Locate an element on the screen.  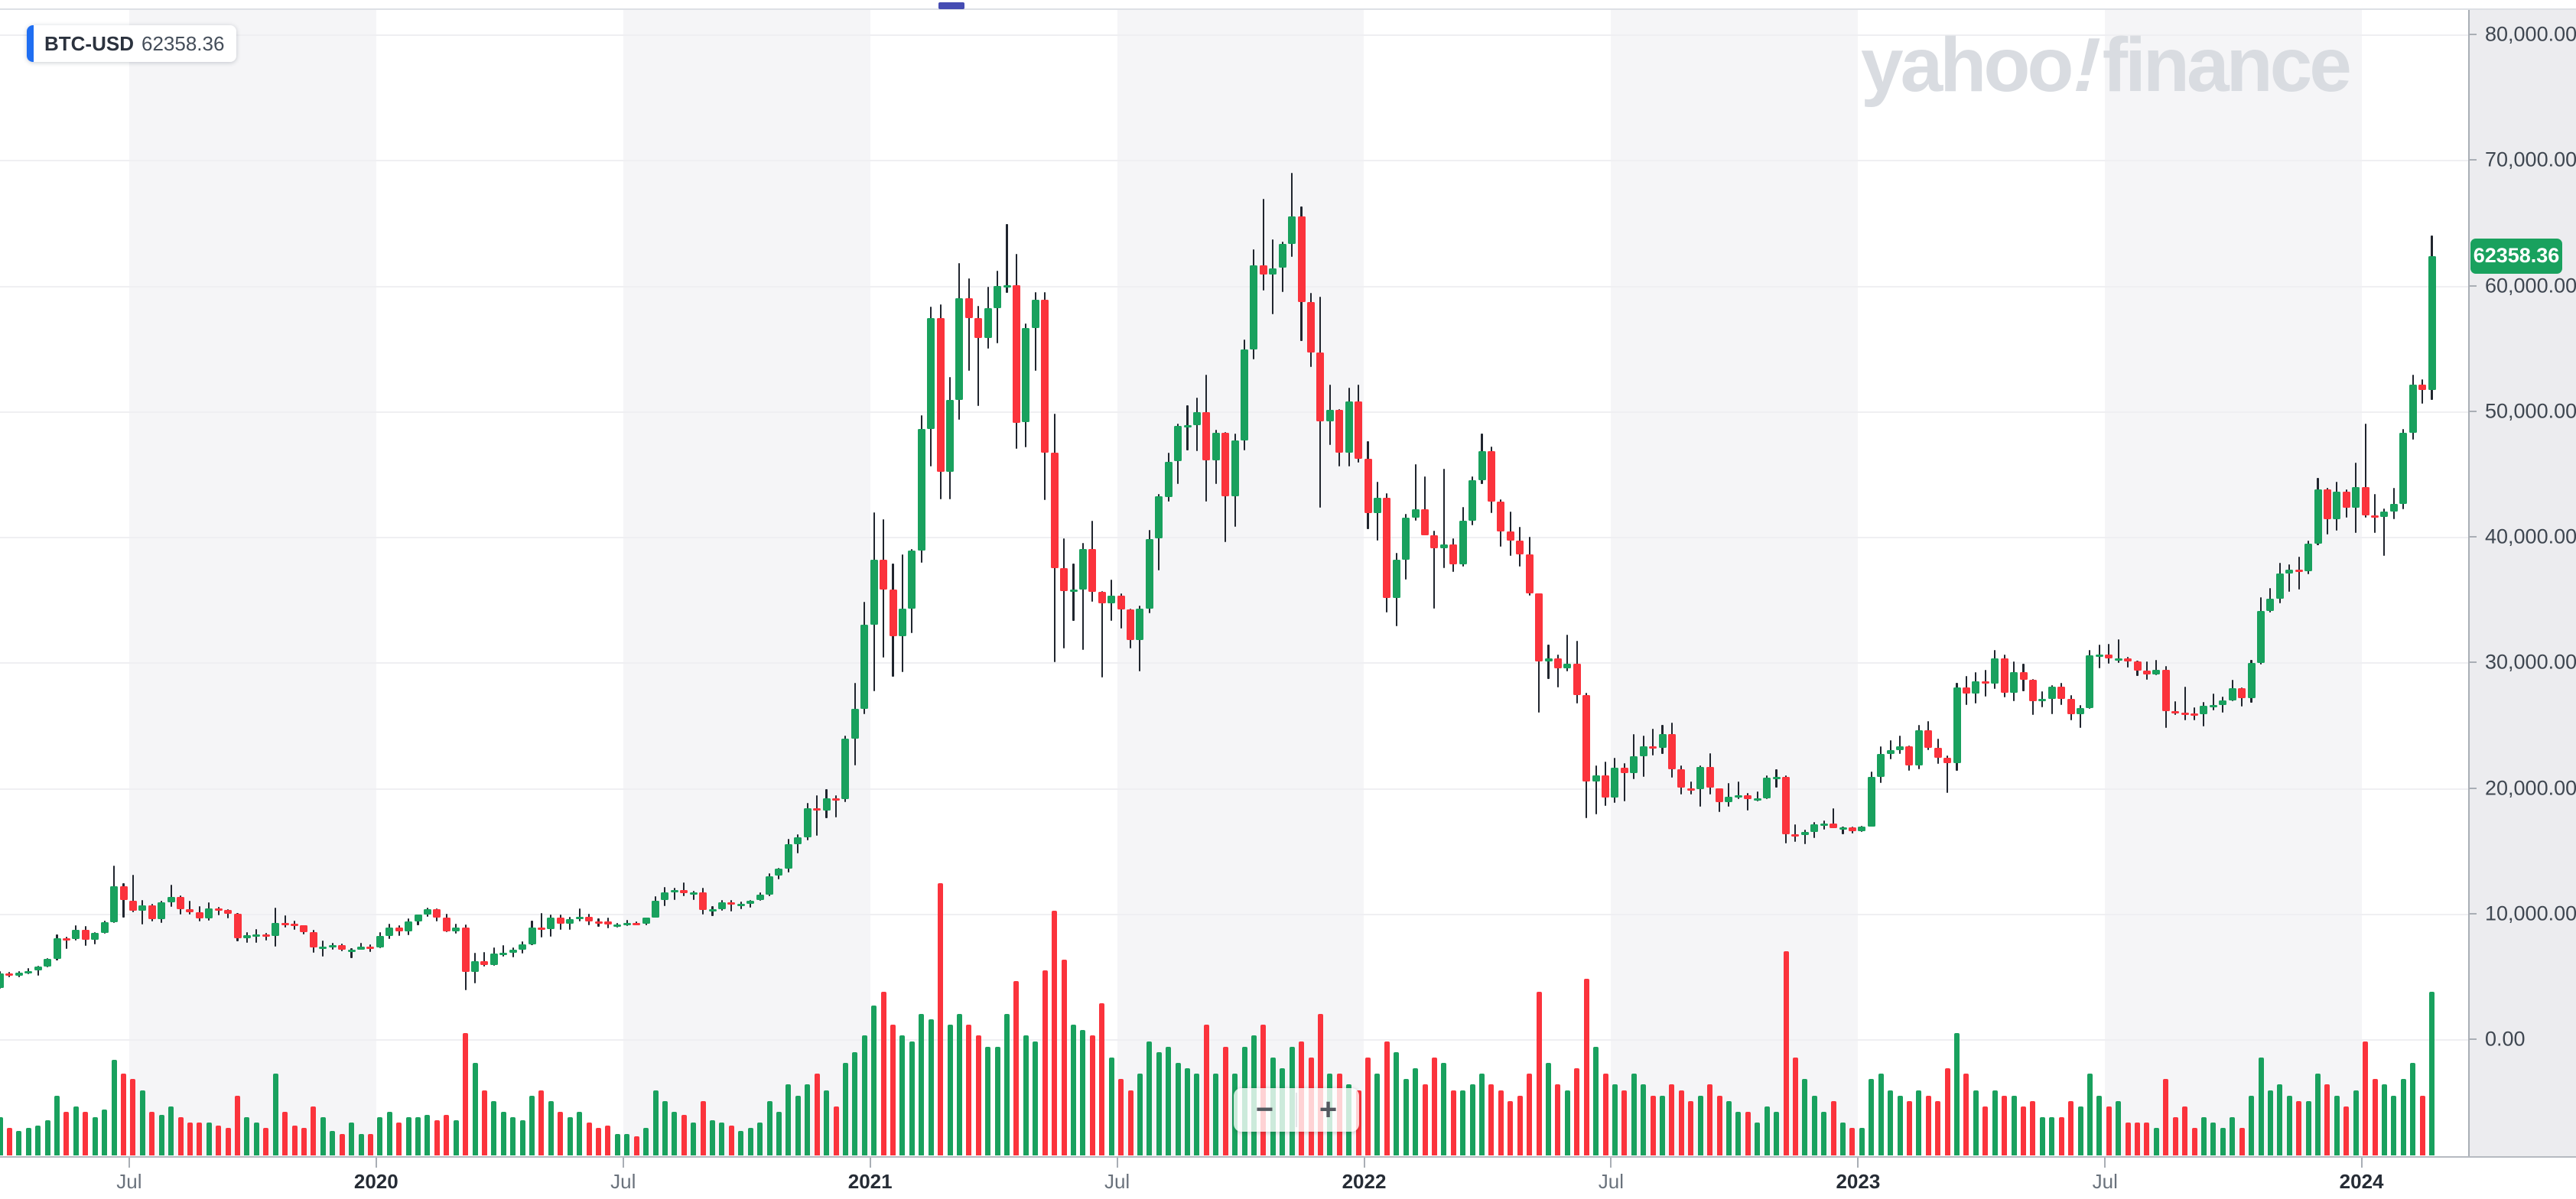
x-axis-label: 2024 is located at coordinates (2361, 1181).